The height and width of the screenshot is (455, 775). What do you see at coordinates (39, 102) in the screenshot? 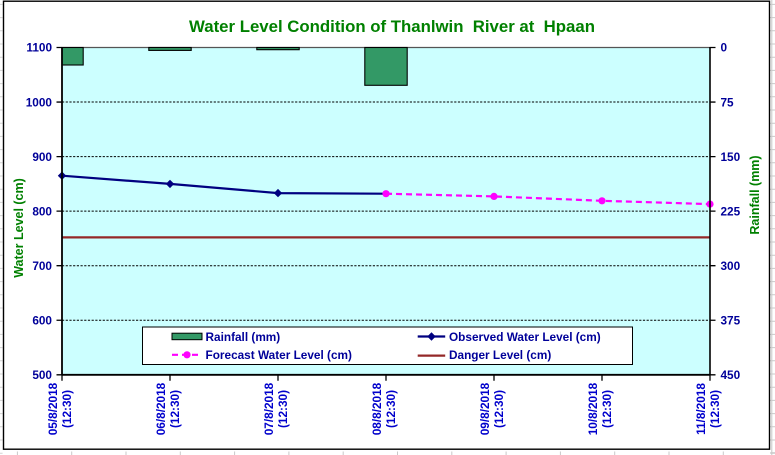
I see `svg-text: 1000` at bounding box center [39, 102].